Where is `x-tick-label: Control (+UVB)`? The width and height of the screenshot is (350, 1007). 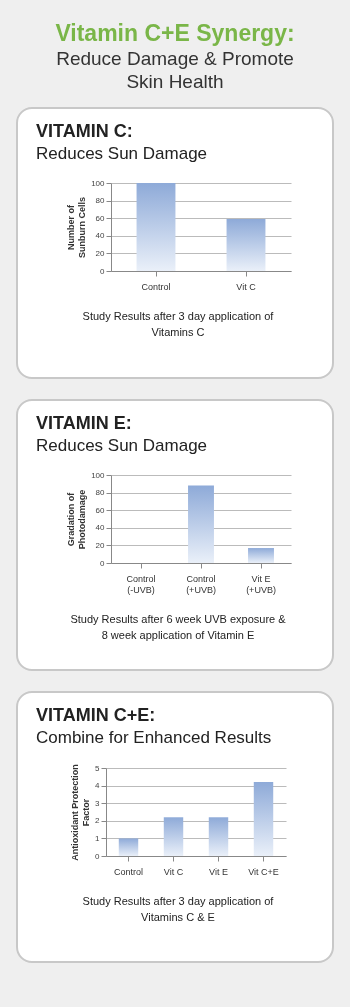
x-tick-label: Control (+UVB) is located at coordinates (200, 584).